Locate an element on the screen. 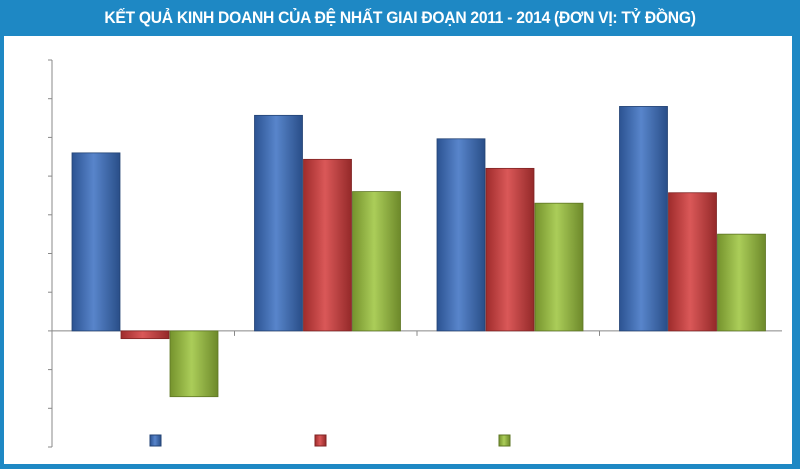 The width and height of the screenshot is (800, 469). bar-lợi-nhuận-gộp-2011 is located at coordinates (145, 335).